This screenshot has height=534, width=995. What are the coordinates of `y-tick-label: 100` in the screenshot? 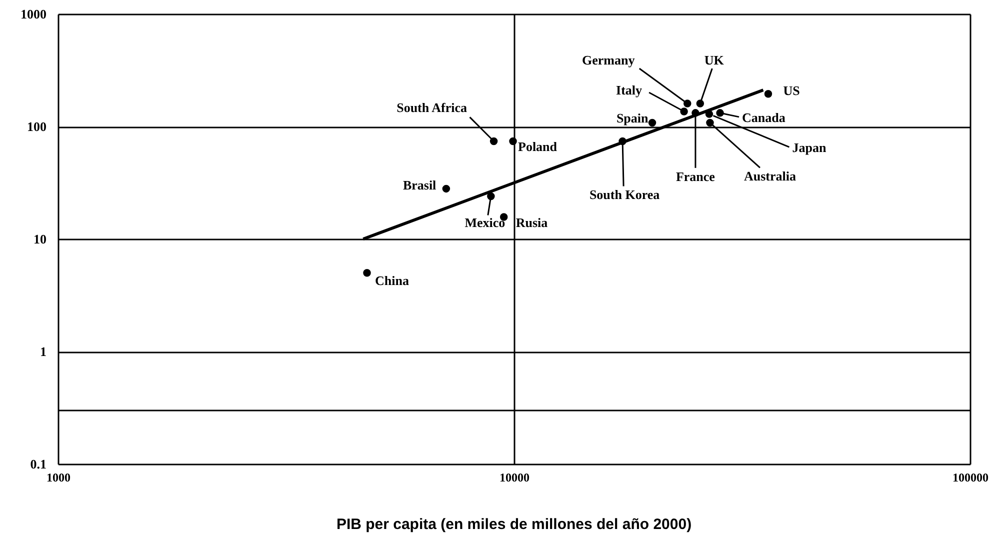 It's located at (36, 126).